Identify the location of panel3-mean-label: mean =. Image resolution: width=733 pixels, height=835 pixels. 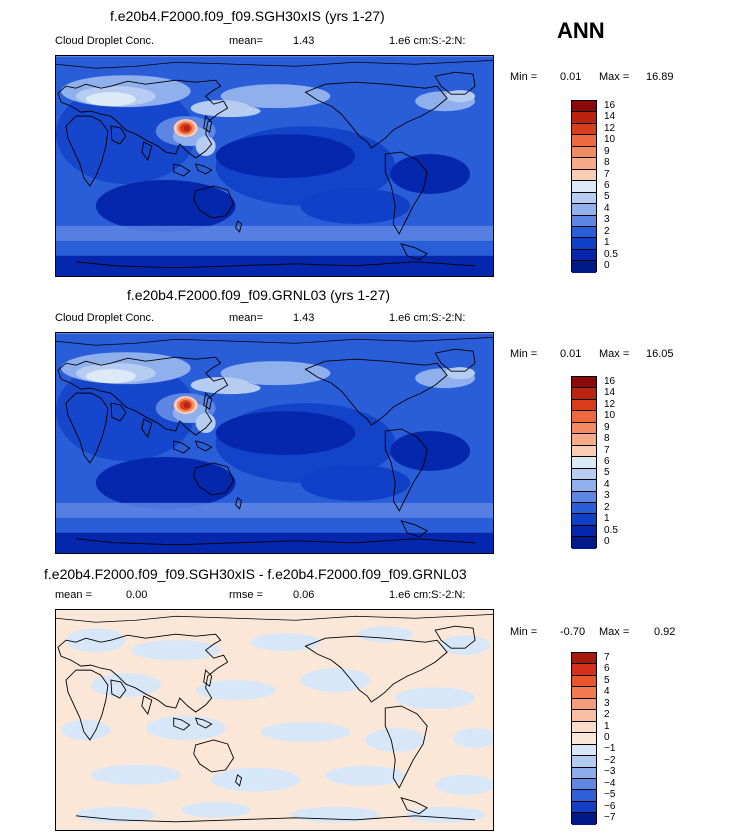
(73, 595).